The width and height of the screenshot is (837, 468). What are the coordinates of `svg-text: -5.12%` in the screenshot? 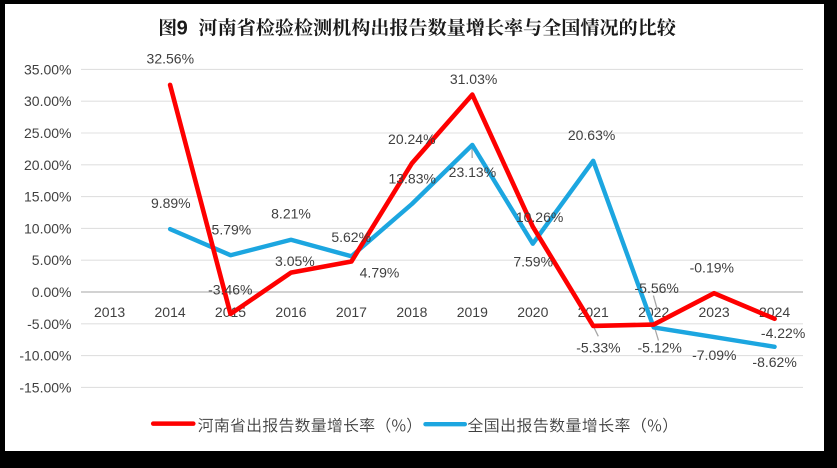 It's located at (660, 347).